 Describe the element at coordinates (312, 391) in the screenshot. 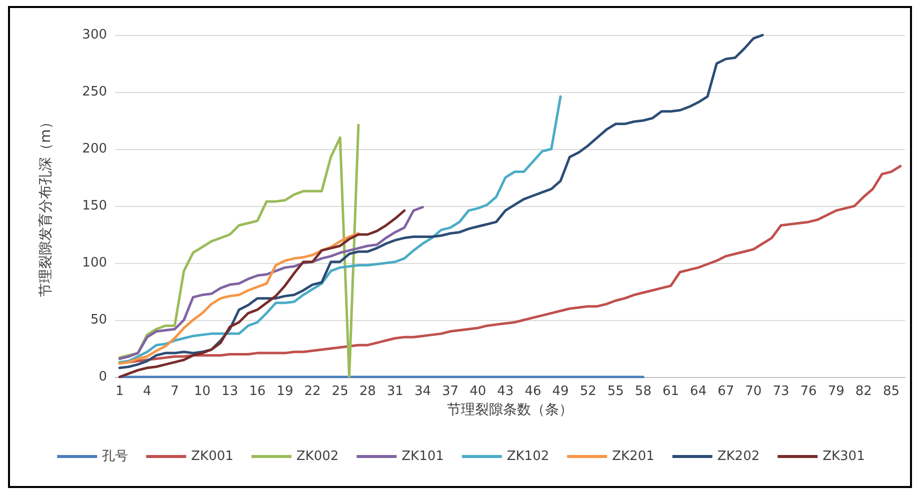

I see `x-tick-label: 22` at that location.